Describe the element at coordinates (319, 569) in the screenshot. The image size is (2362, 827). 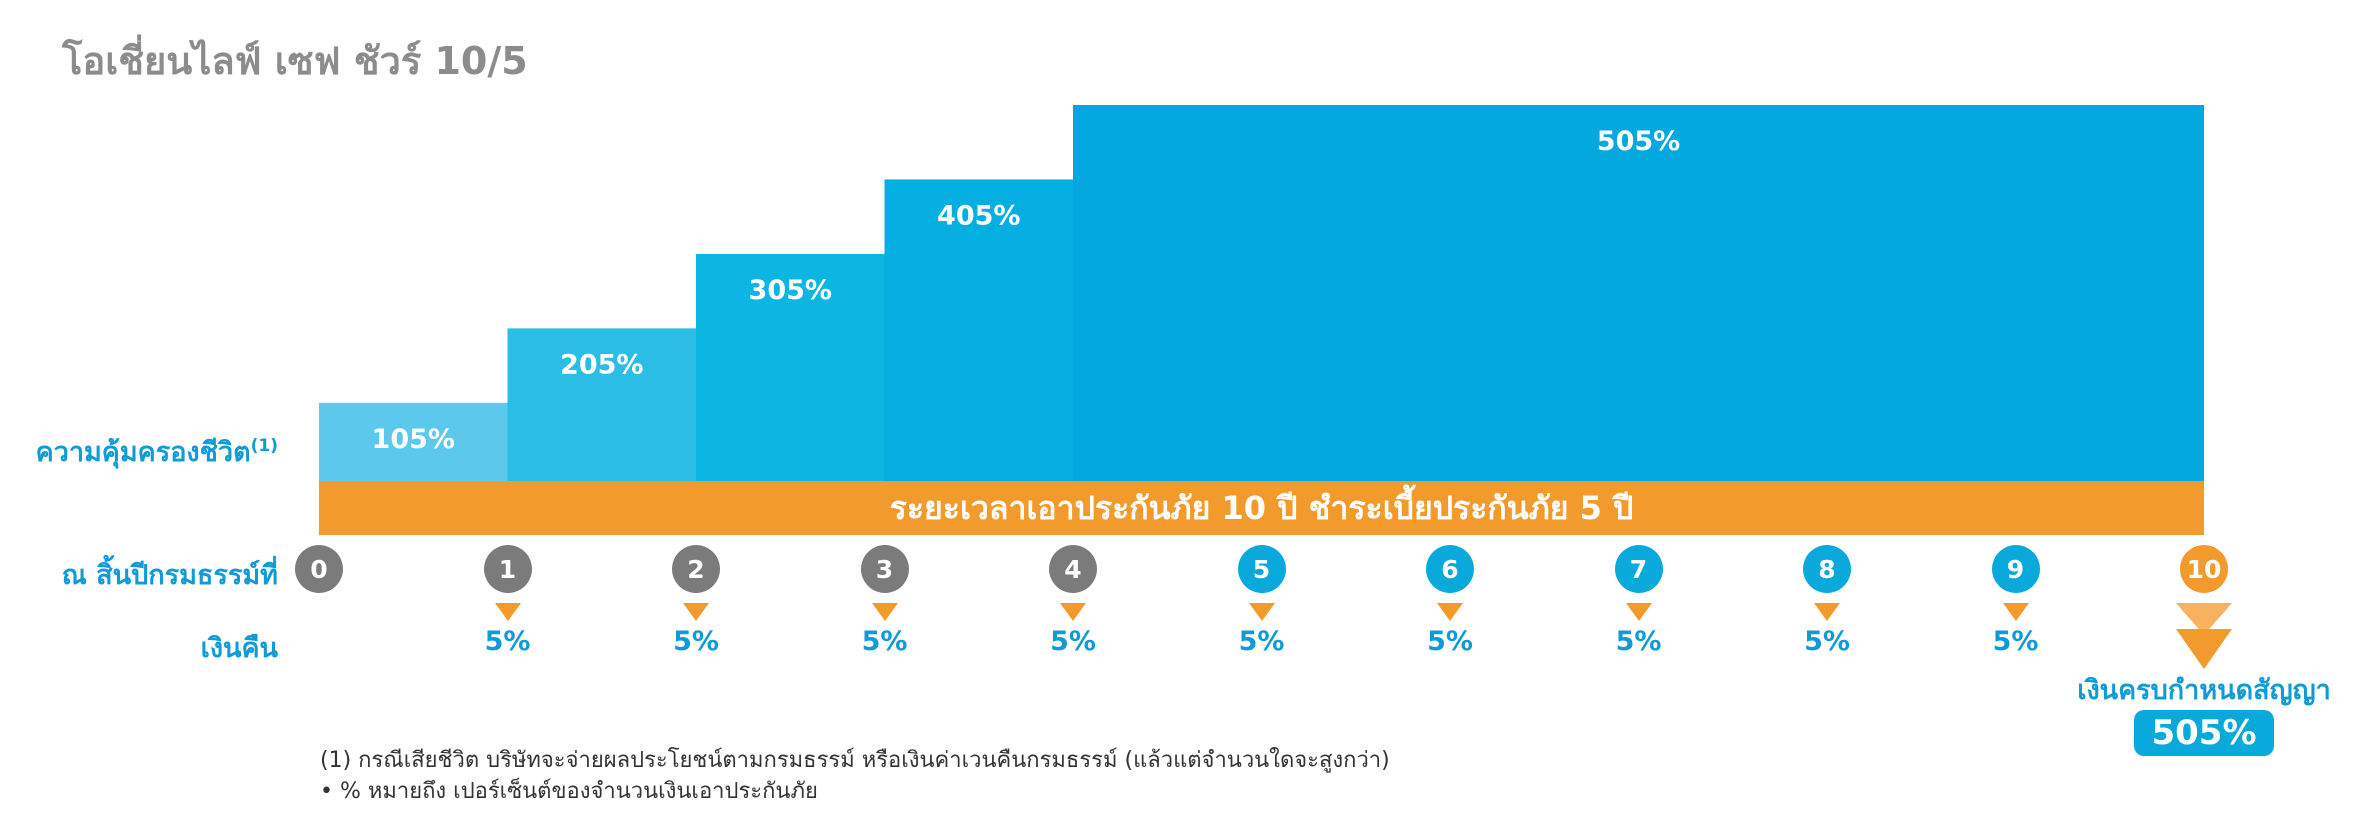
I see `year-marker: 0` at that location.